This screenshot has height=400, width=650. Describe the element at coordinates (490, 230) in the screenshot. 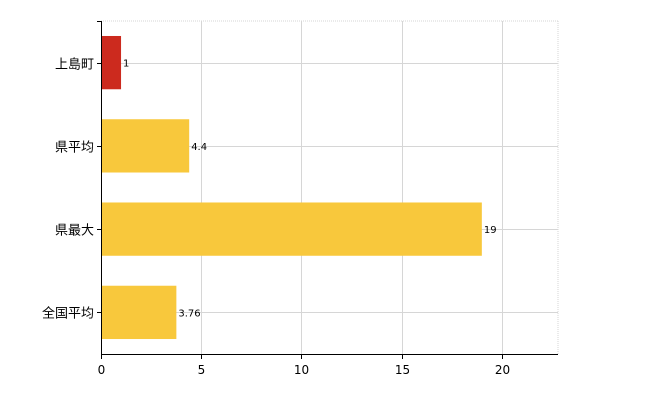

I see `data-label: 19` at that location.